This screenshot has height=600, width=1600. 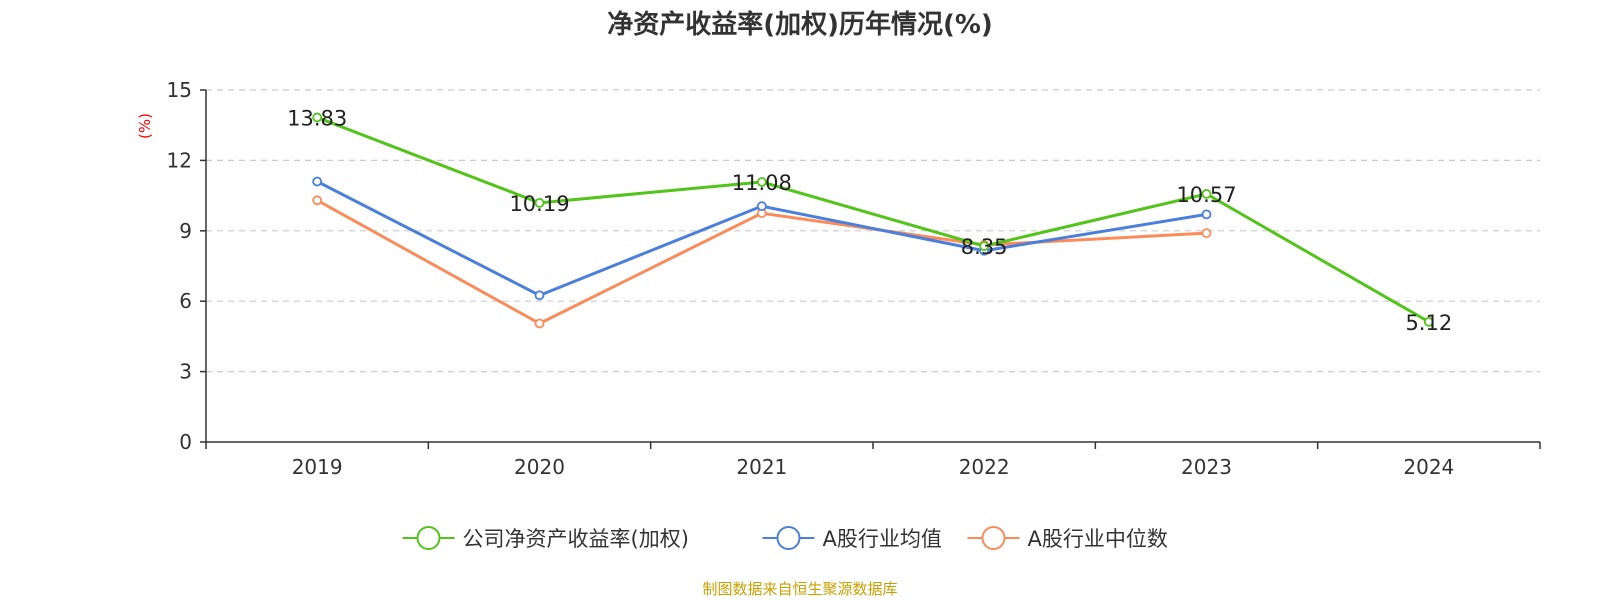 What do you see at coordinates (800, 25) in the screenshot?
I see `chart-title: 净资产收益率(加权)历年情况(%)` at bounding box center [800, 25].